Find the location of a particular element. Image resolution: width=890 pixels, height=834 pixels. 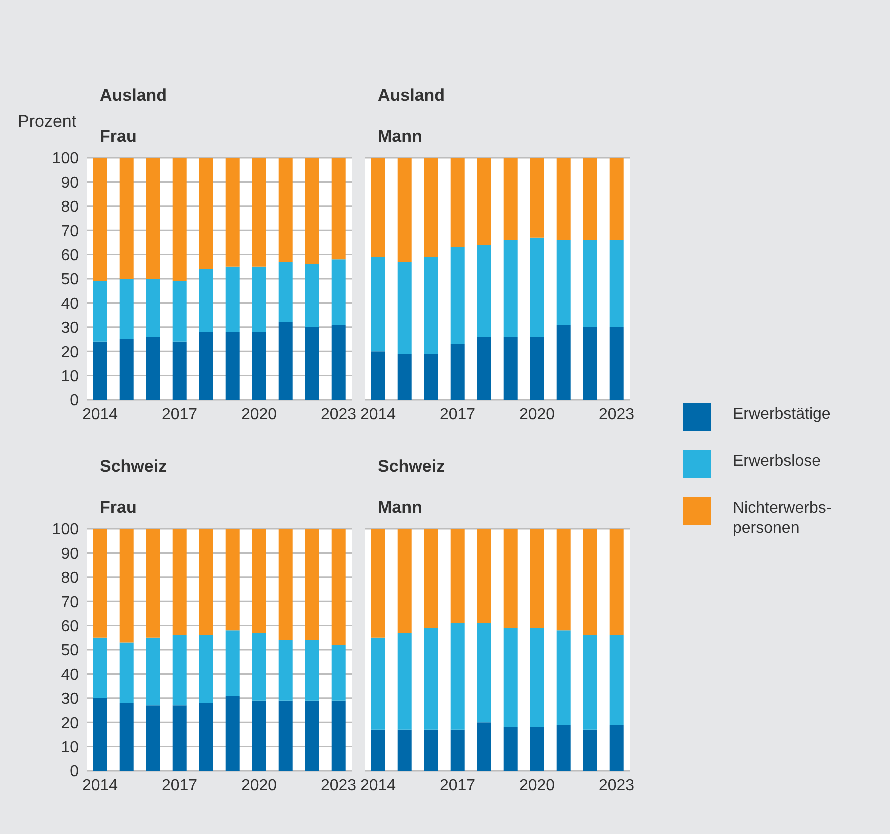

y-tick-label: 40 is located at coordinates (70, 675).